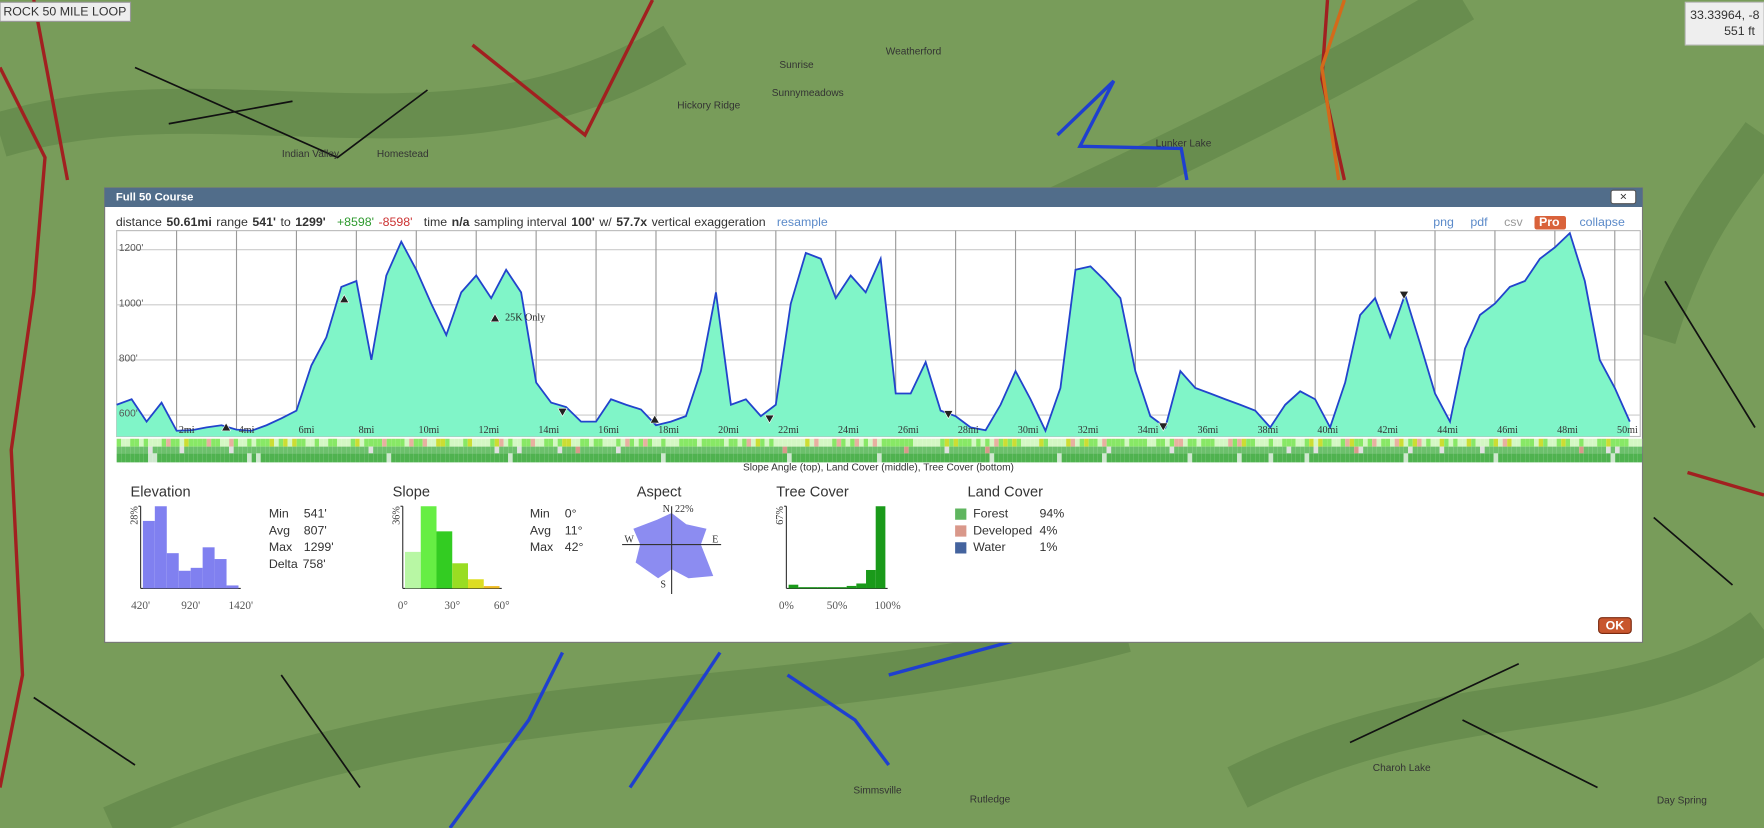  What do you see at coordinates (989, 547) in the screenshot?
I see `land-name: Water` at bounding box center [989, 547].